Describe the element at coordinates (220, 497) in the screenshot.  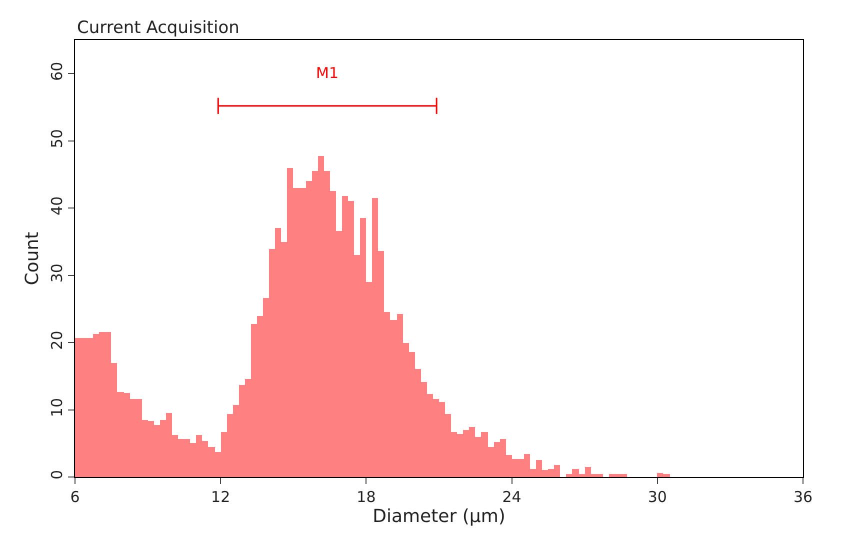
I see `x-tick-label: 12` at that location.